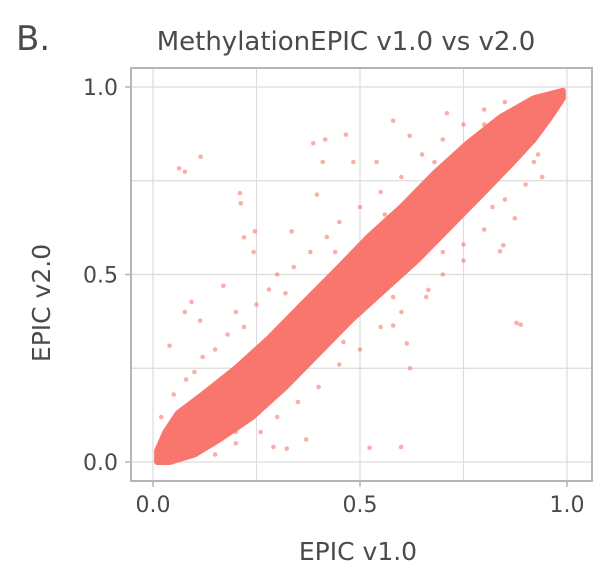  Describe the element at coordinates (360, 505) in the screenshot. I see `x-tick-label: 0.5` at that location.